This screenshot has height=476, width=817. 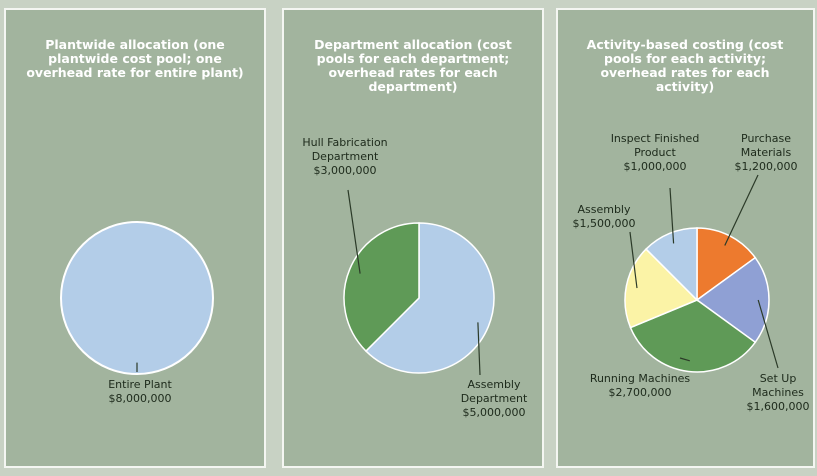 I want to click on value-label: $1,600,000, so click(x=778, y=406).